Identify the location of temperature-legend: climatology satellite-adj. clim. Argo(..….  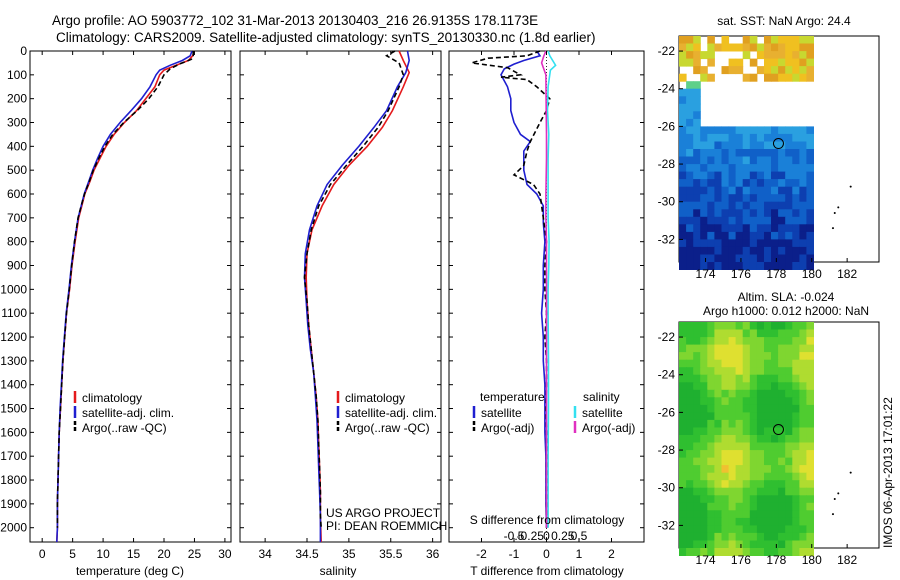
(123, 413).